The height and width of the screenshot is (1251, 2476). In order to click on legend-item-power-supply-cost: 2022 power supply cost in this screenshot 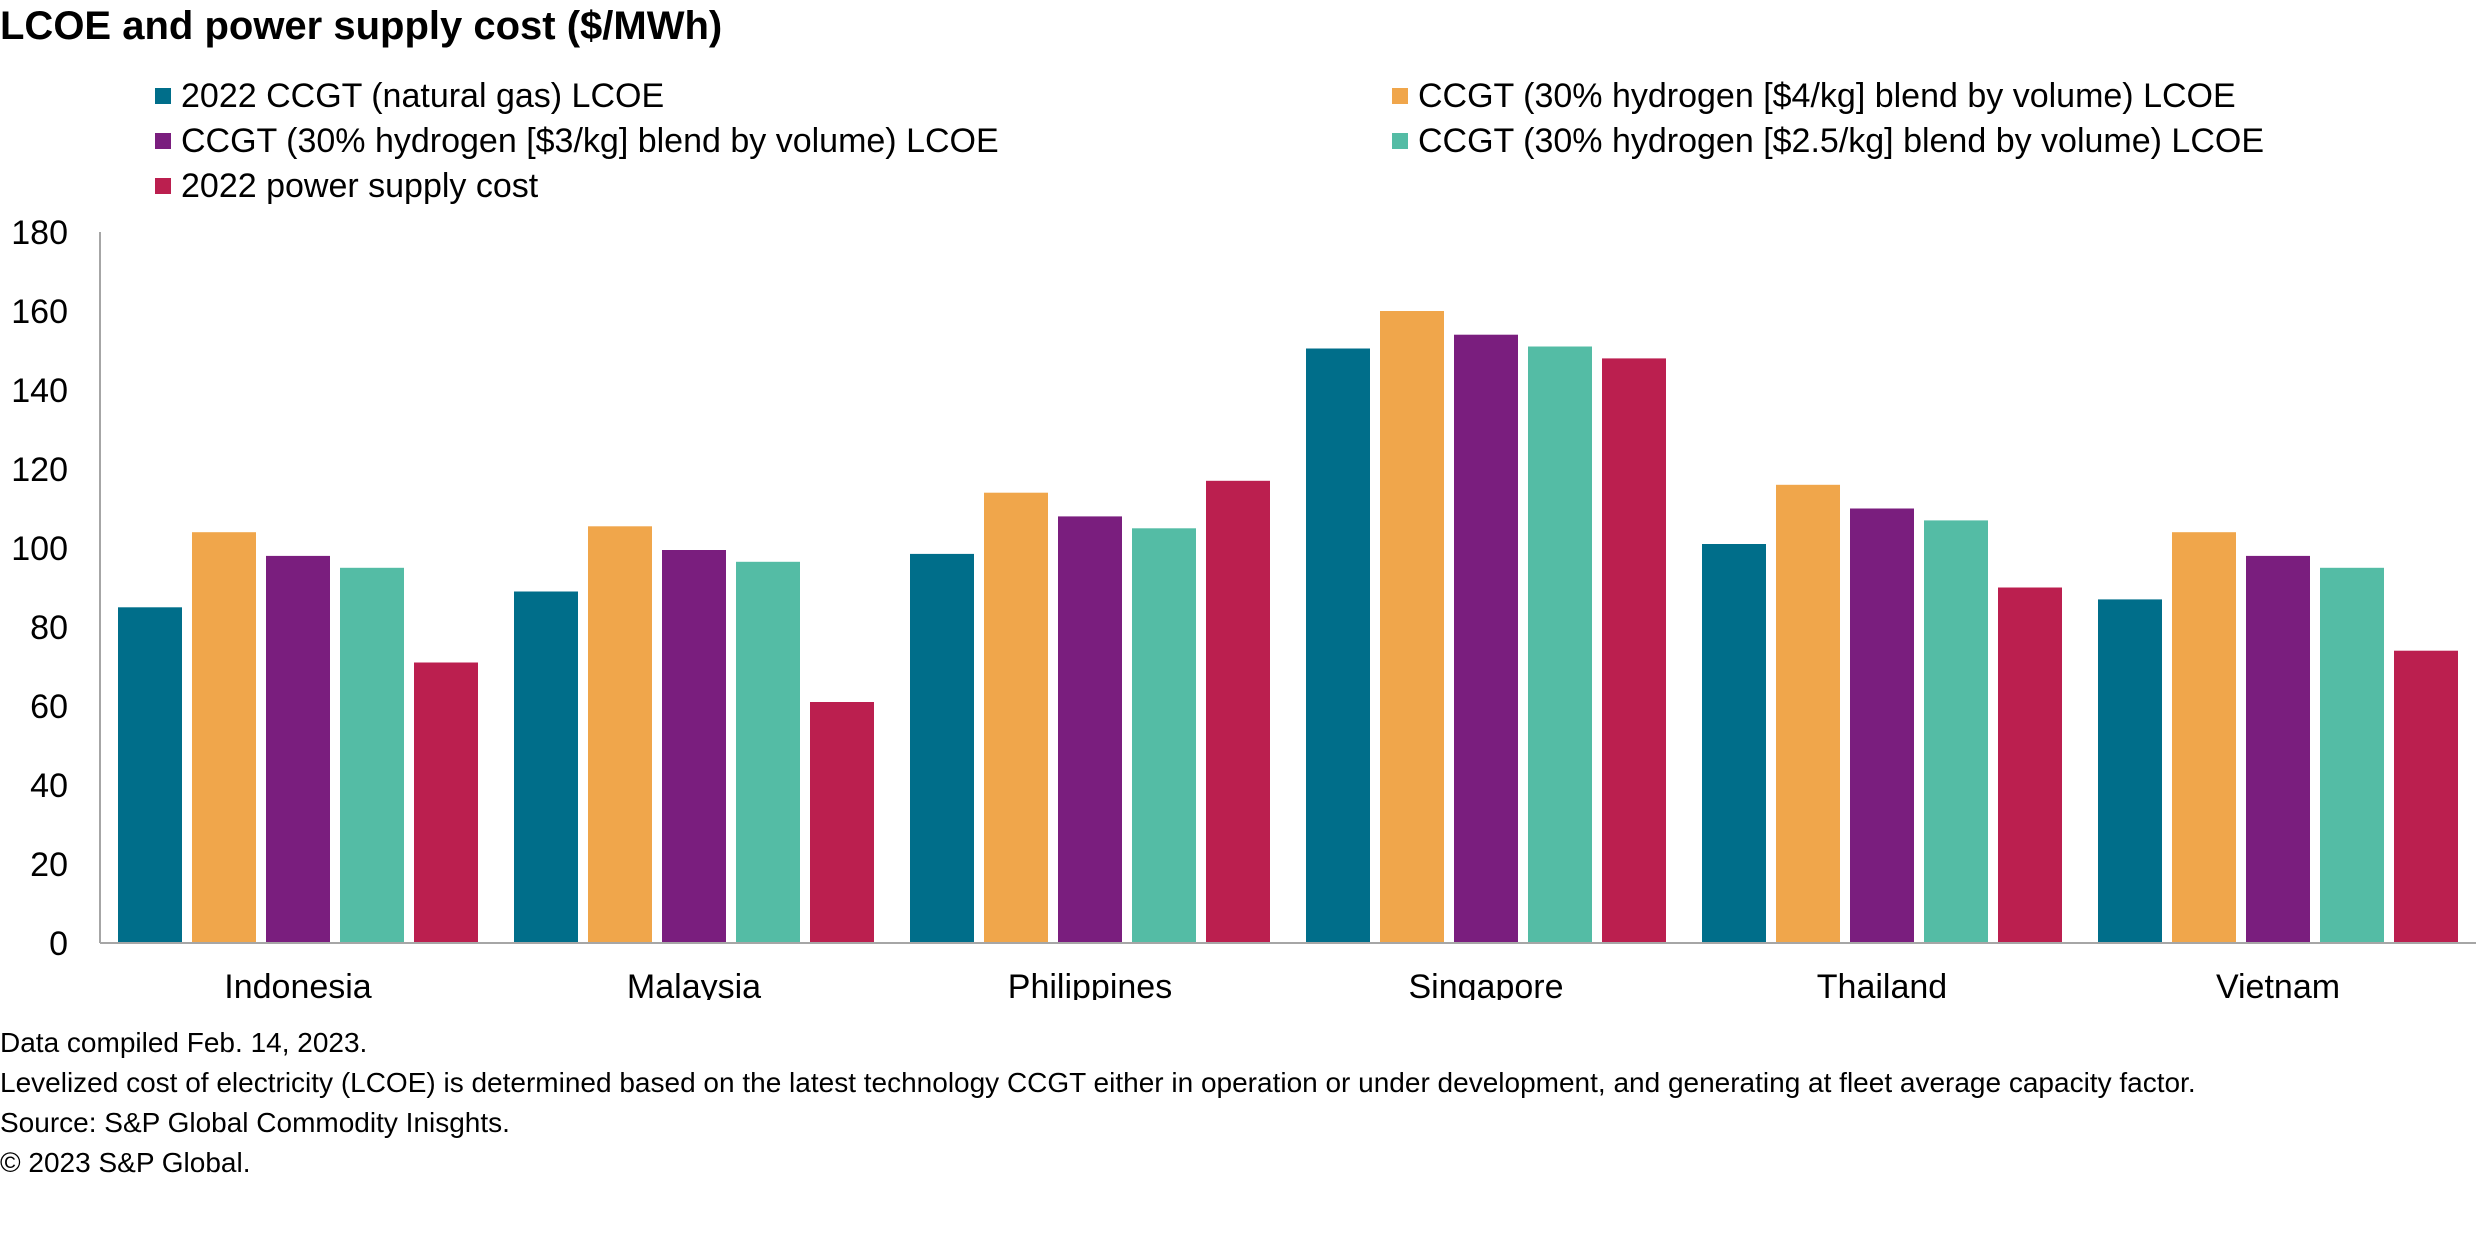, I will do `click(346, 186)`.